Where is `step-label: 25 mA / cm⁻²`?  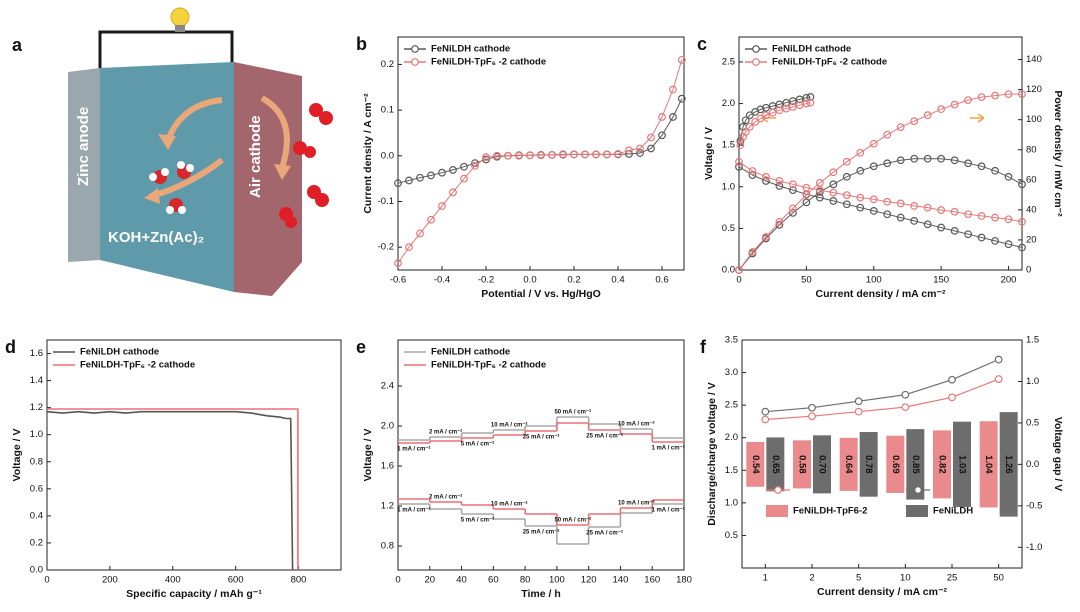
step-label: 25 mA / cm⁻² is located at coordinates (604, 436).